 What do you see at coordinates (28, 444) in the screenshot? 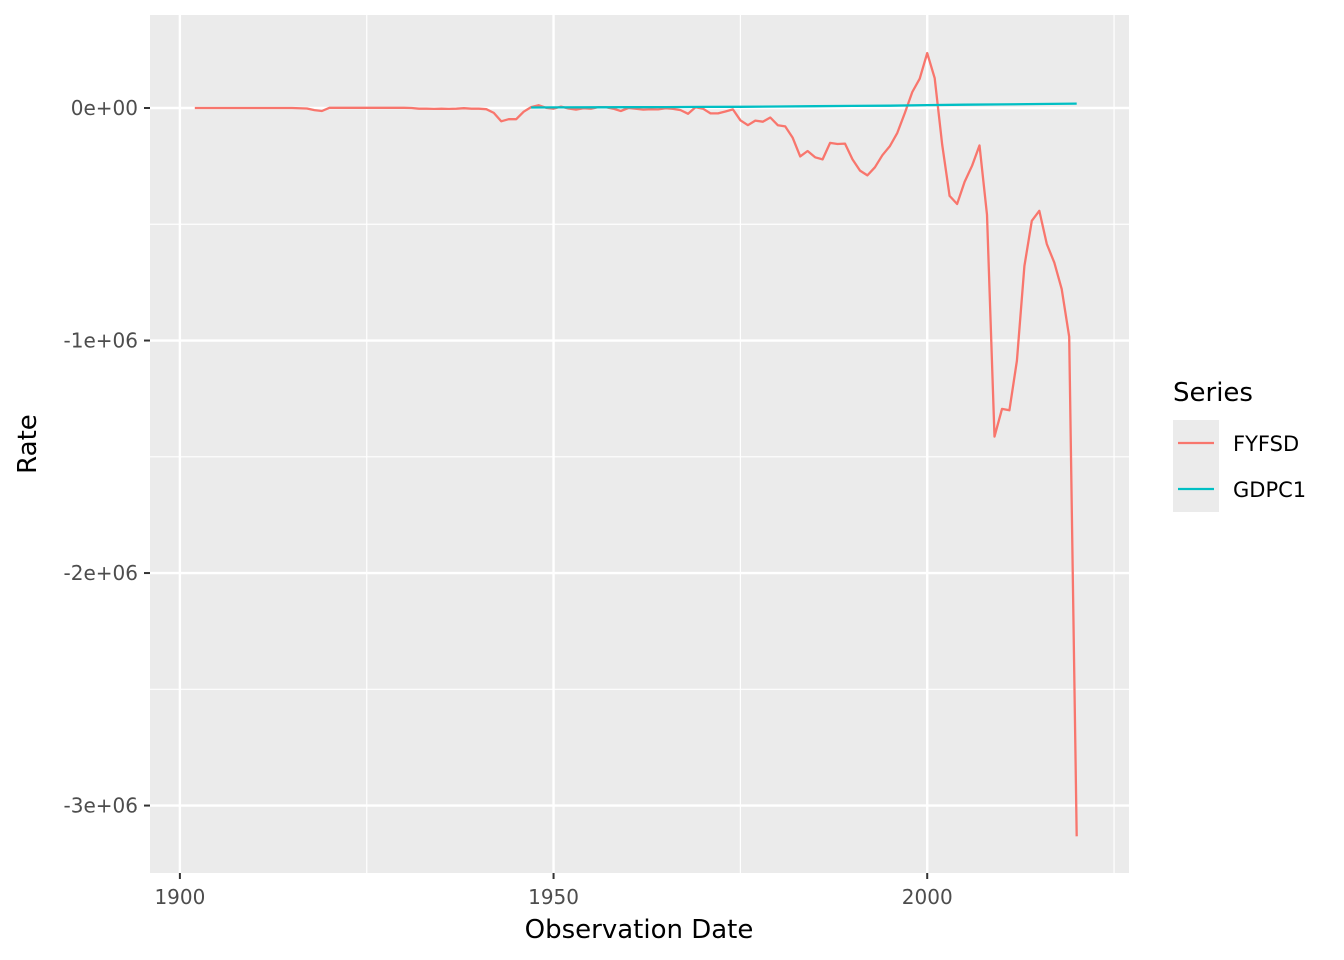
I see `y-axis-title: Rate` at bounding box center [28, 444].